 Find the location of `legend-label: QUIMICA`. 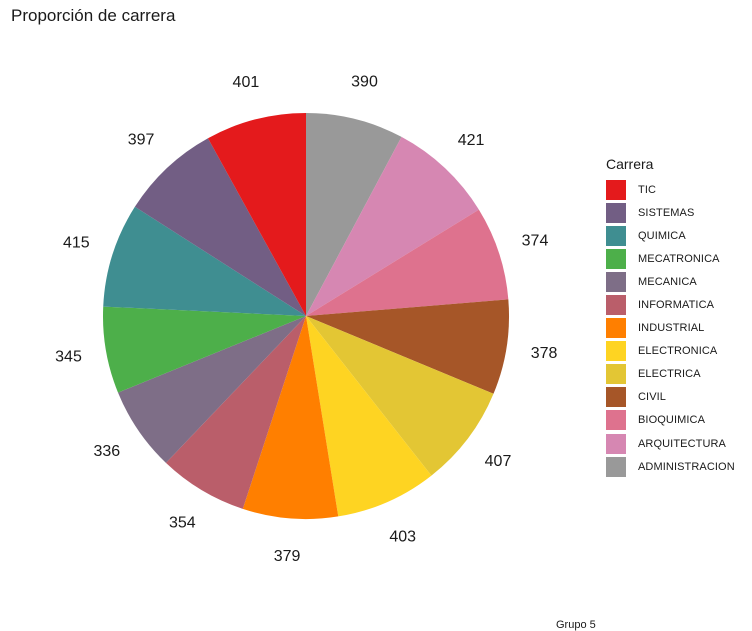

legend-label: QUIMICA is located at coordinates (662, 235).